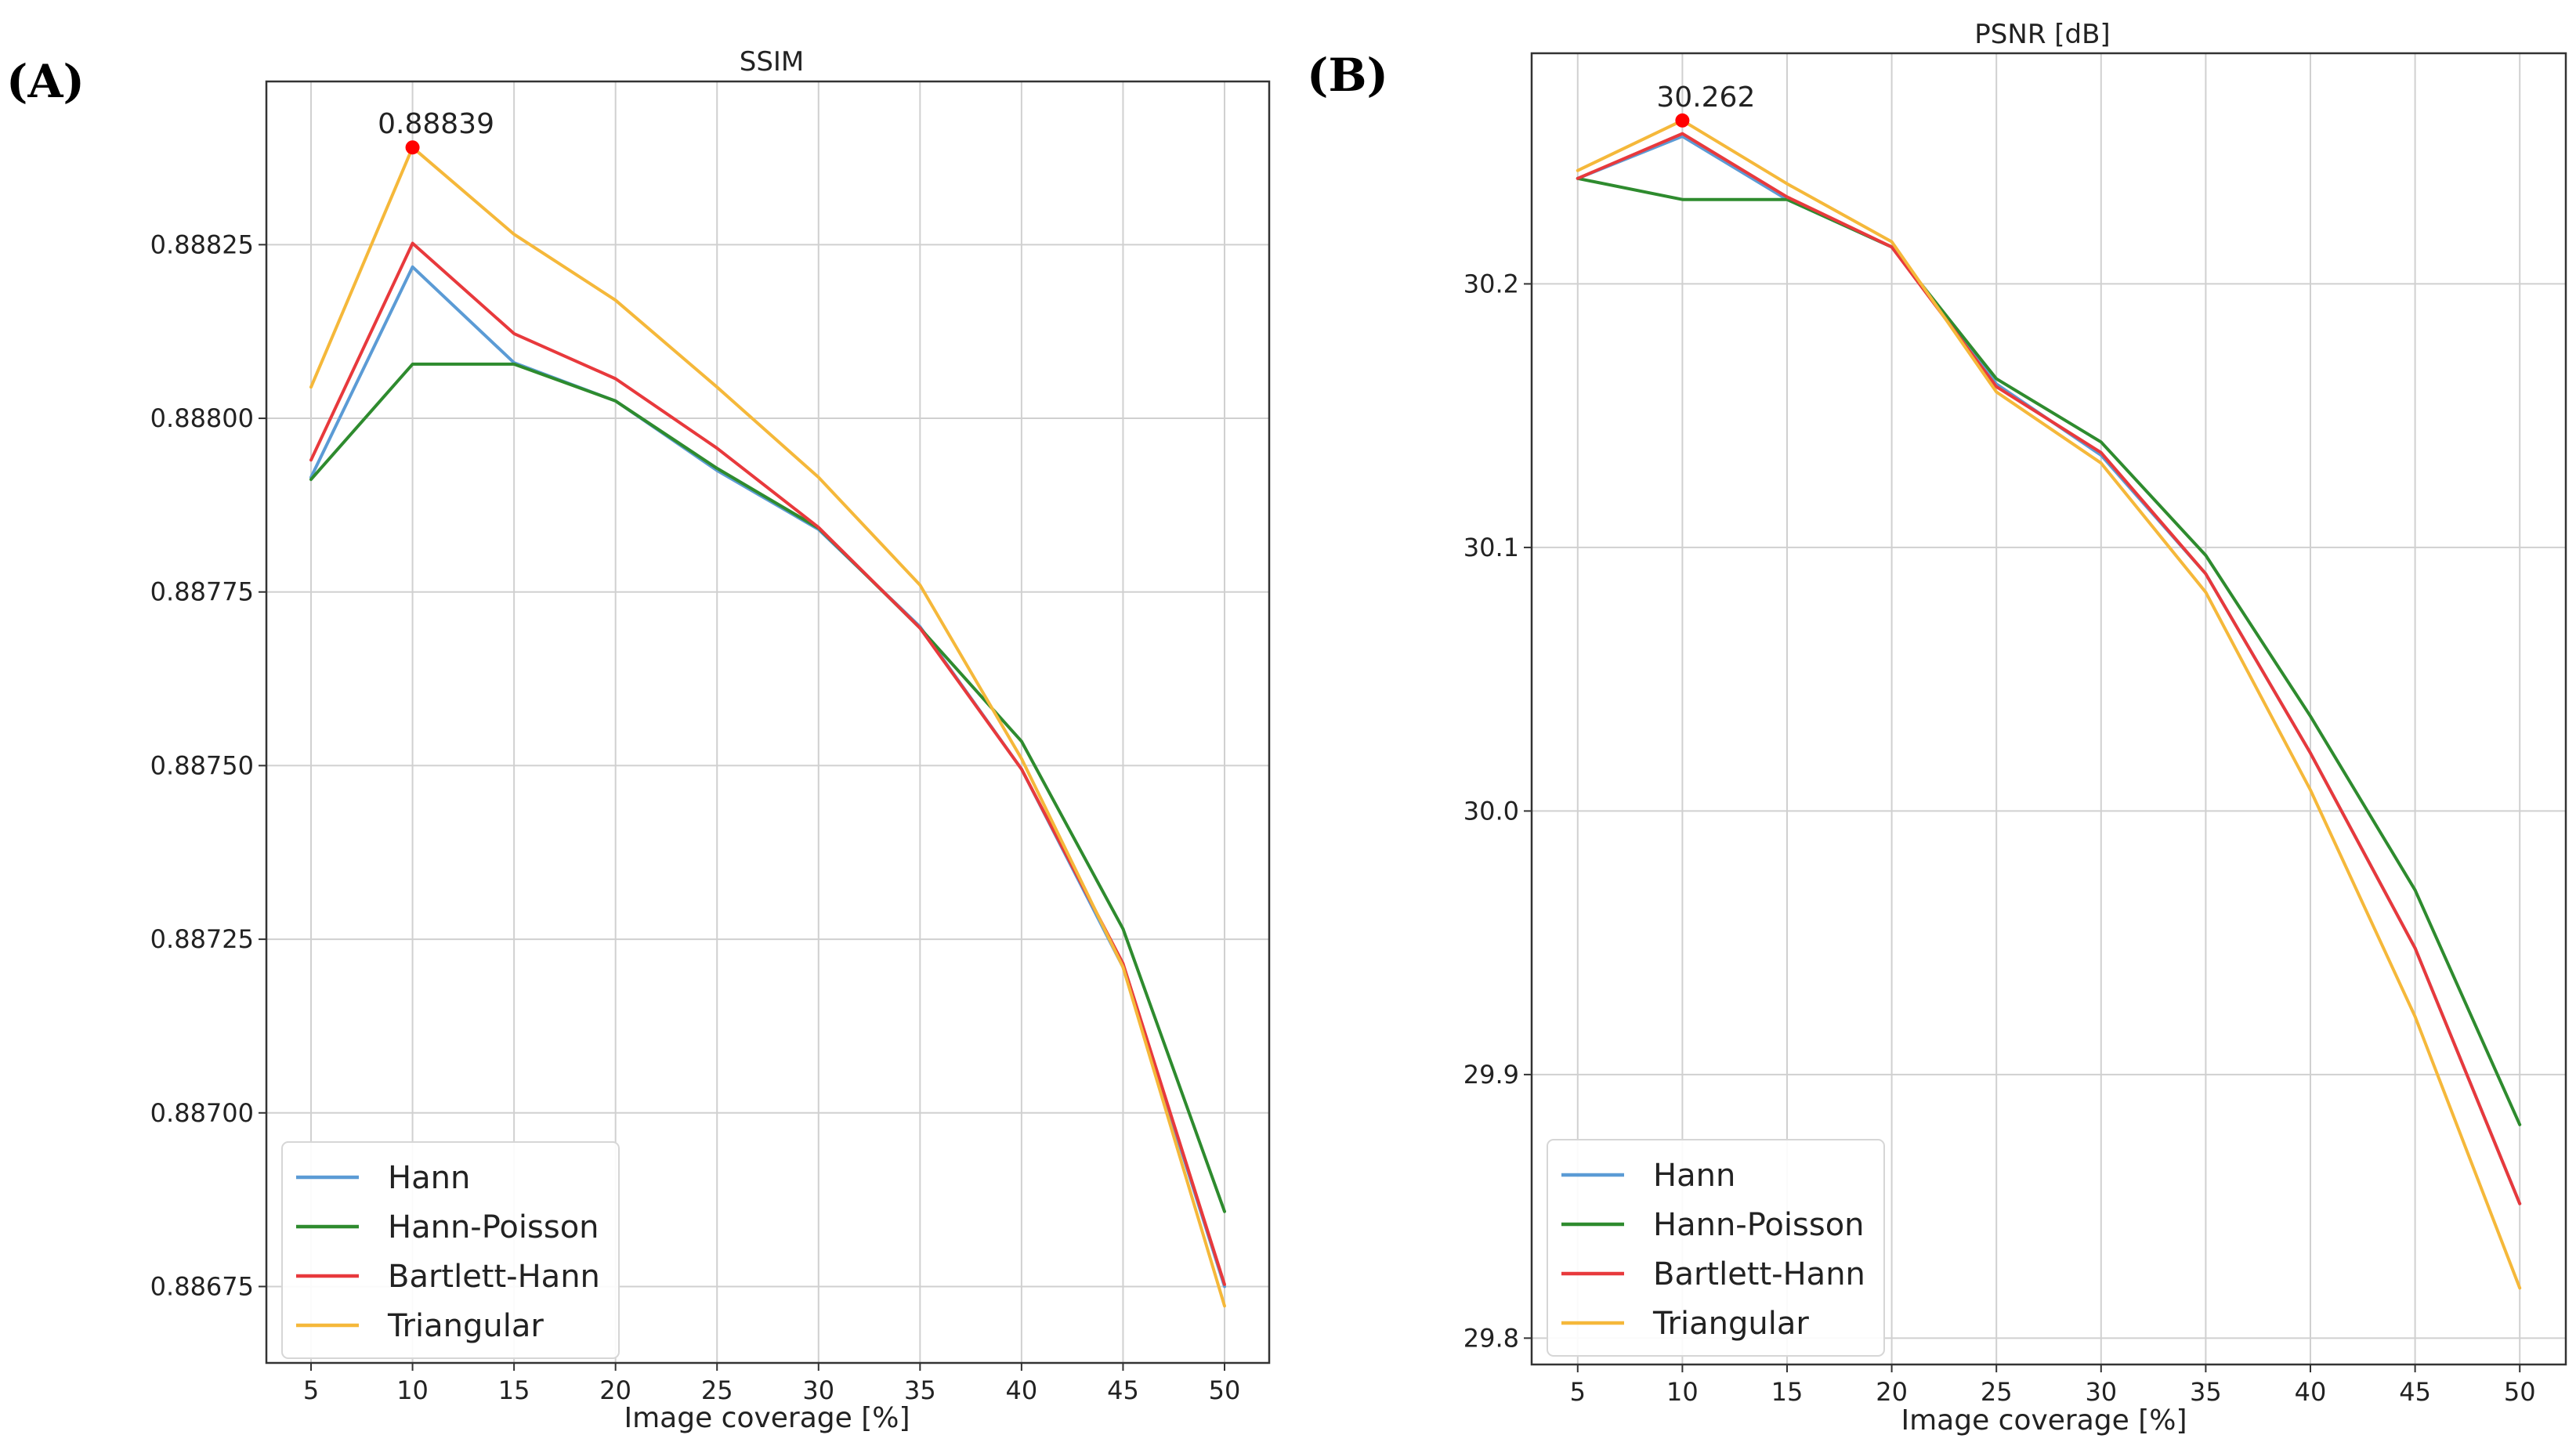 This screenshot has height=1453, width=2576. I want to click on y-tick-label: 0.88775, so click(202, 592).